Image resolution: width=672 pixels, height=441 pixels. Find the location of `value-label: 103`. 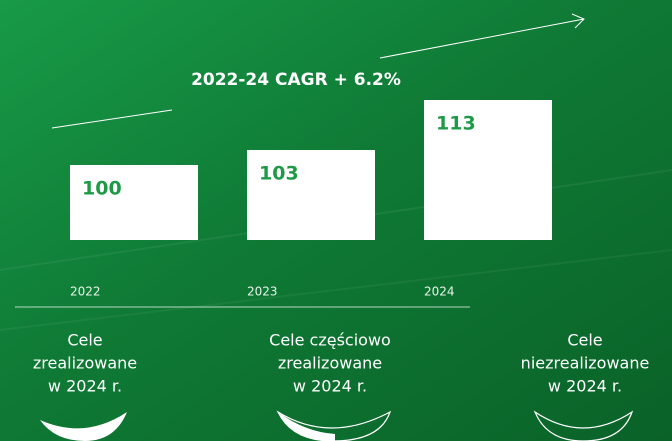

value-label: 103 is located at coordinates (279, 174).